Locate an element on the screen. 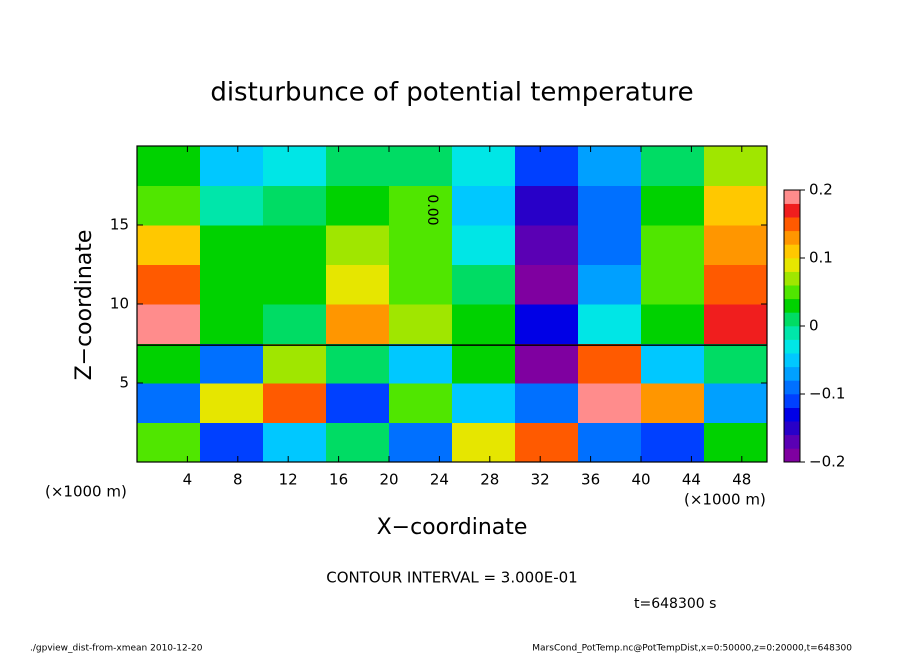 Image resolution: width=904 pixels, height=654 pixels. footer-left: ./gpview_dist-from-xmean 2010-12-20 is located at coordinates (116, 649).